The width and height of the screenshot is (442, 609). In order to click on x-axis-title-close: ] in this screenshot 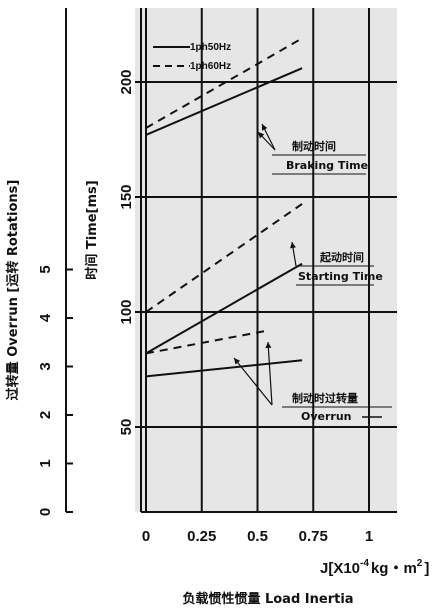, I will do `click(426, 568)`.